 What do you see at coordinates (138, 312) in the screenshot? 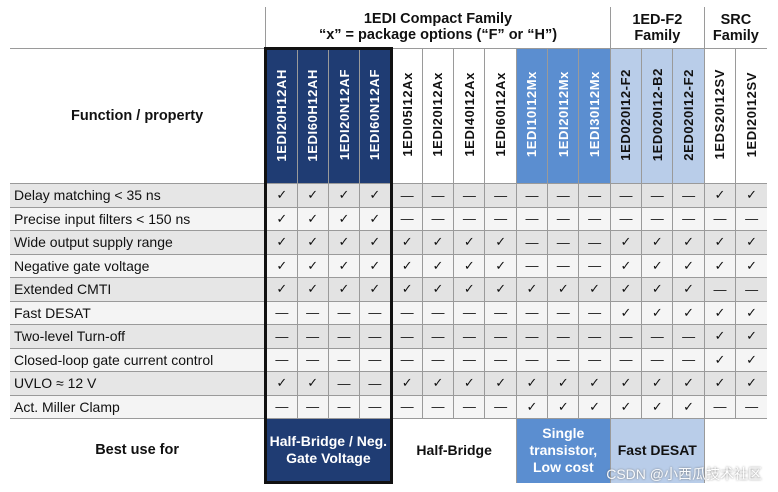
I see `row-label: Fast DESAT` at bounding box center [138, 312].